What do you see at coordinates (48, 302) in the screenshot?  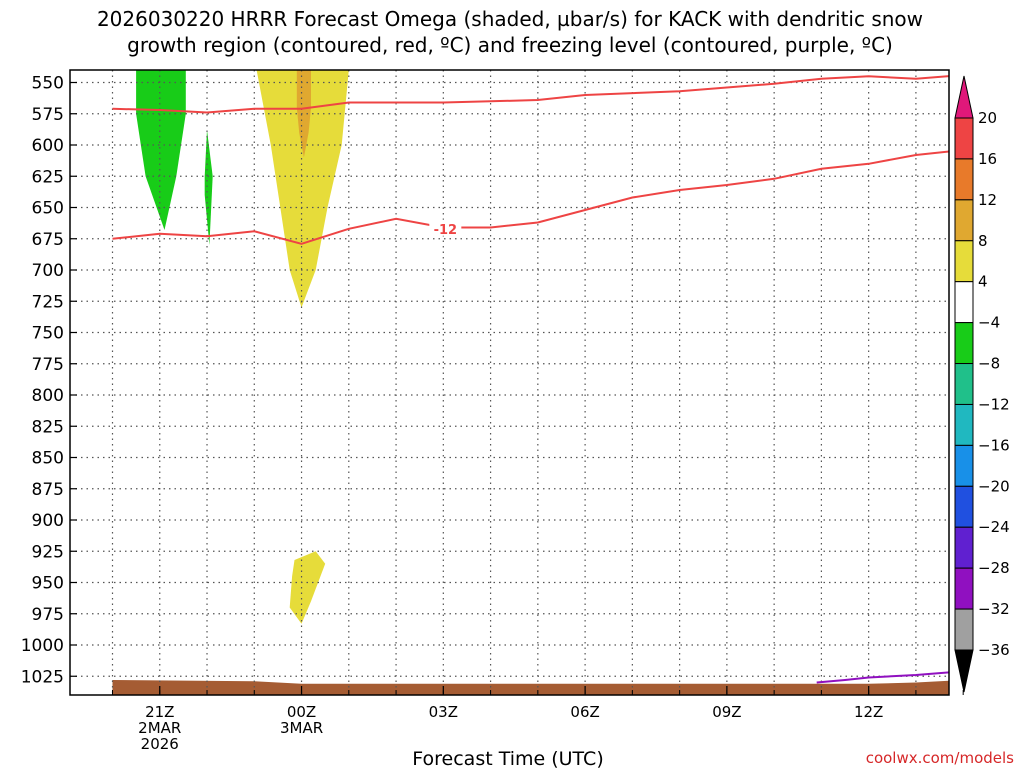 I see `y-tick-label: 725` at bounding box center [48, 302].